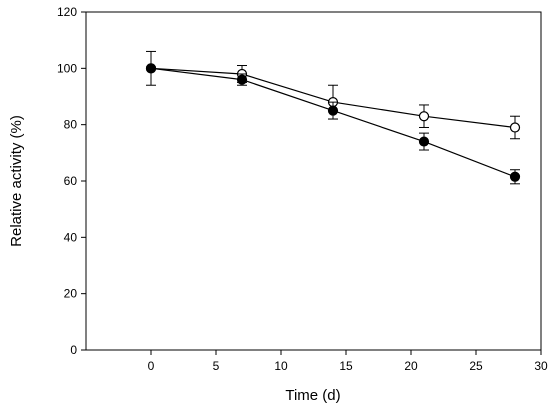 The height and width of the screenshot is (411, 550). Describe the element at coordinates (67, 68) in the screenshot. I see `y-tick-label: 100` at that location.